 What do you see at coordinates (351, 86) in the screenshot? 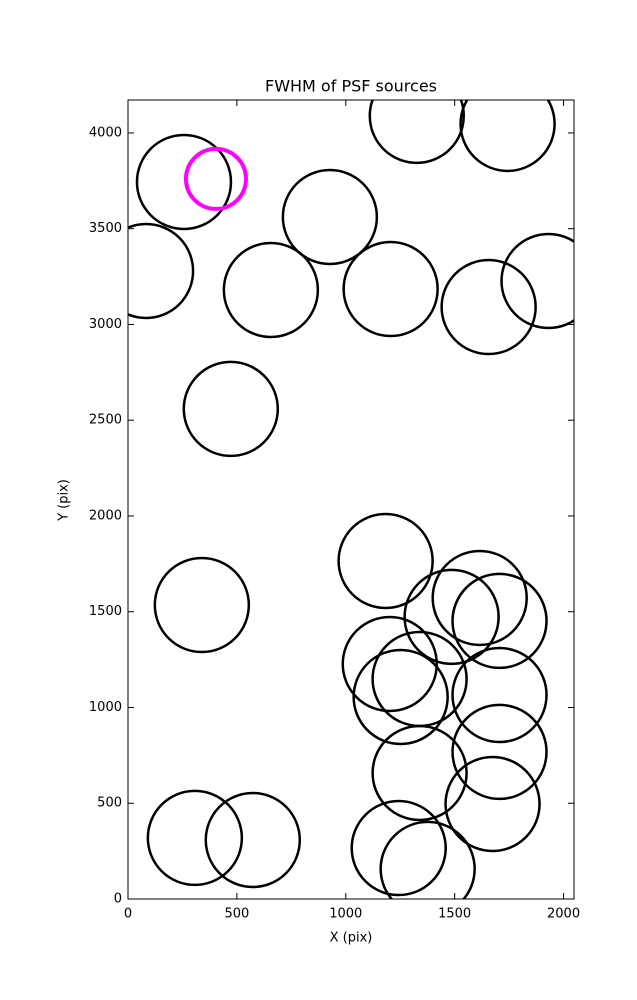
I see `chart-title: FWHM of PSF sources` at bounding box center [351, 86].